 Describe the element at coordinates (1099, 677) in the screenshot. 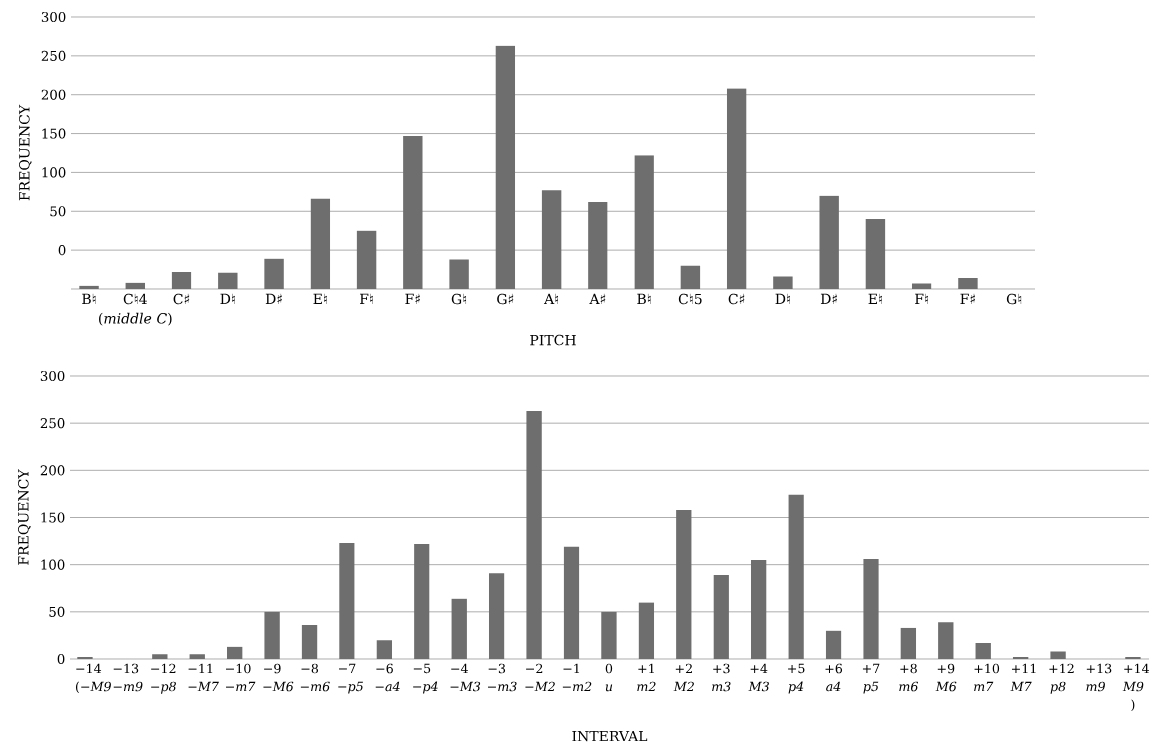

I see `x-tick-label: +13 m9` at that location.